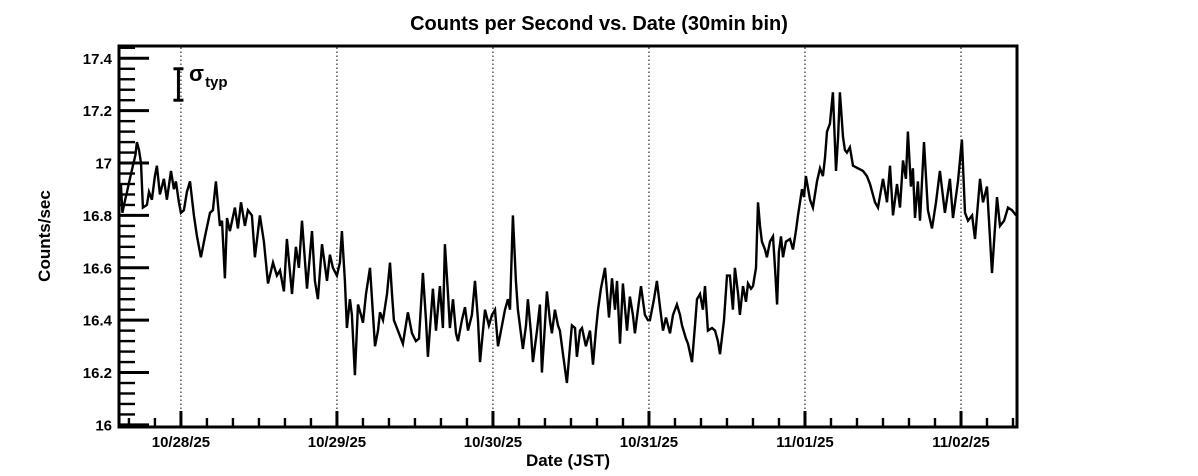  What do you see at coordinates (98, 243) in the screenshot?
I see `y-tick-labels: 16 16.2 16.4 16.6 16.8 17 17.2 17.4` at bounding box center [98, 243].